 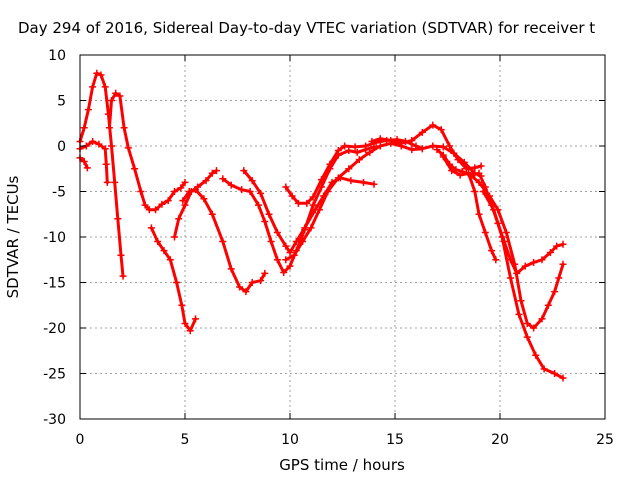 What do you see at coordinates (298, 209) in the screenshot?
I see `series-trace` at bounding box center [298, 209].